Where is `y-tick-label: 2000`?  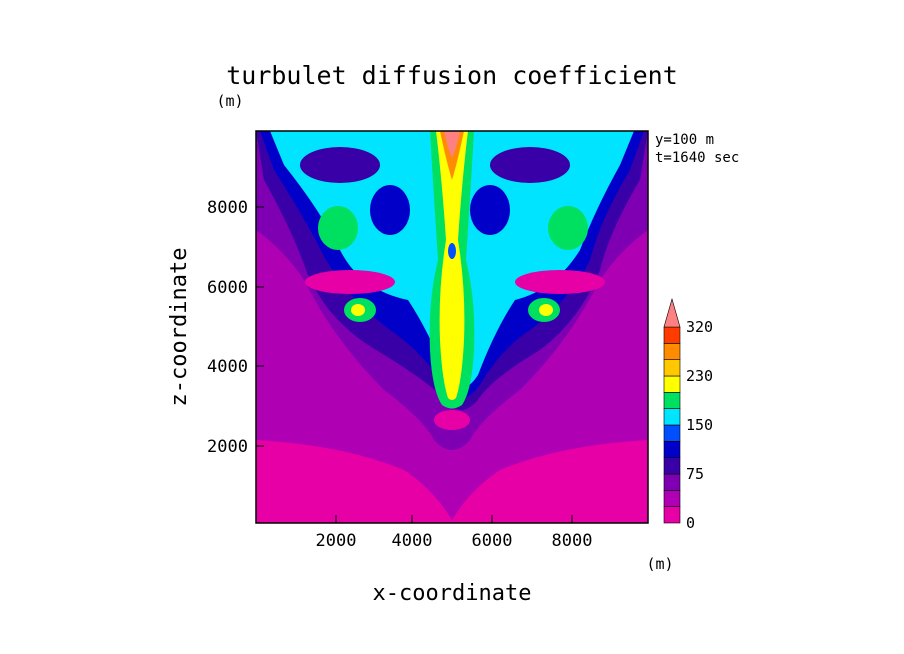 y-tick-label: 2000 is located at coordinates (227, 447).